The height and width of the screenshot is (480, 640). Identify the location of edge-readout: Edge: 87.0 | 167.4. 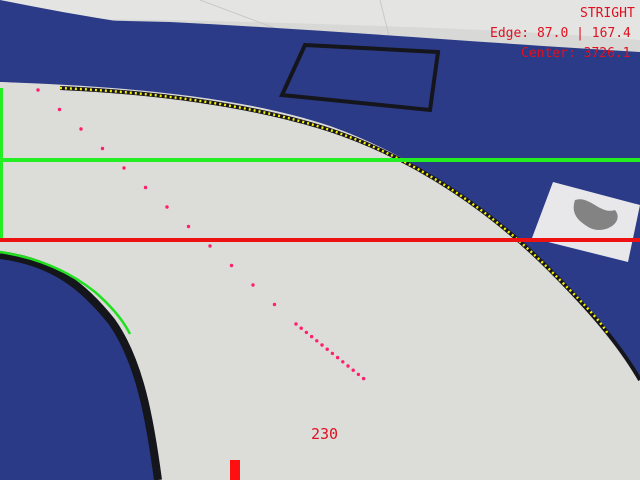
(560, 33).